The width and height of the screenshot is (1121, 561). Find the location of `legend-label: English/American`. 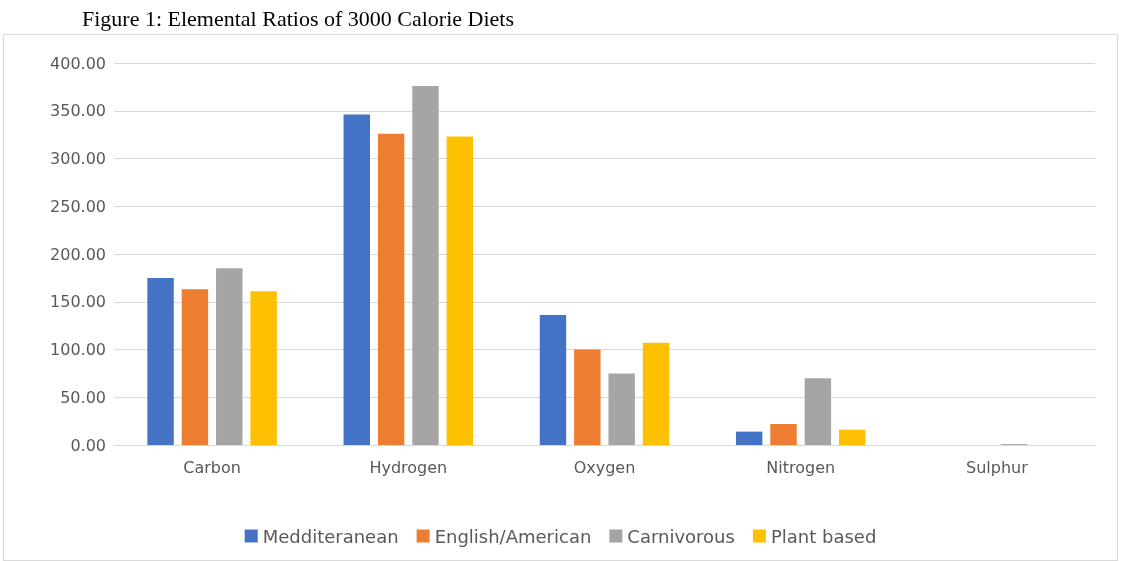

legend-label: English/American is located at coordinates (513, 536).